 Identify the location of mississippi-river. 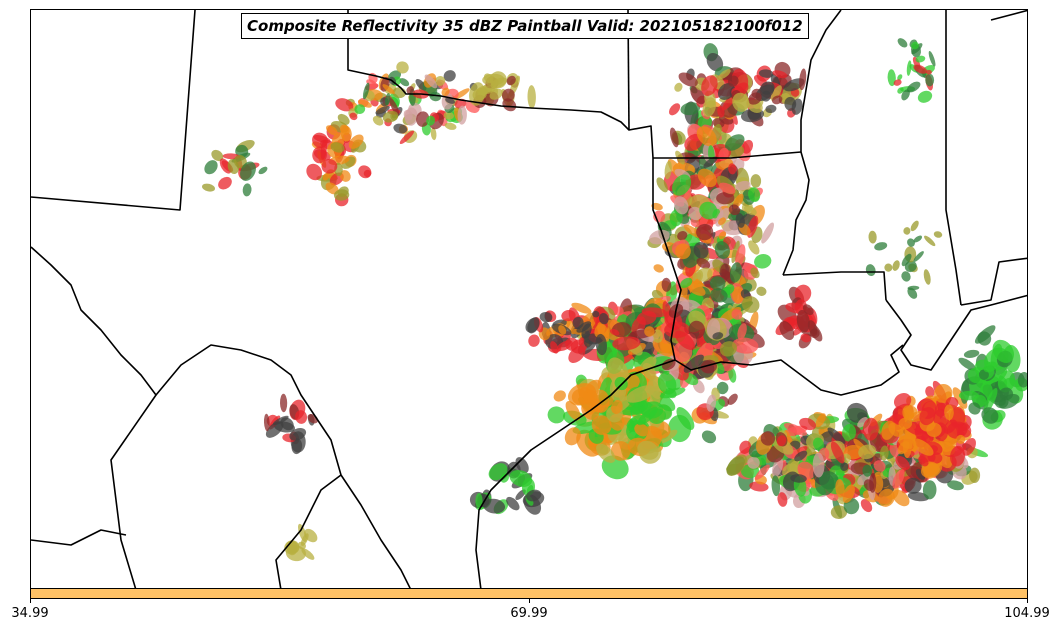
(812, 143).